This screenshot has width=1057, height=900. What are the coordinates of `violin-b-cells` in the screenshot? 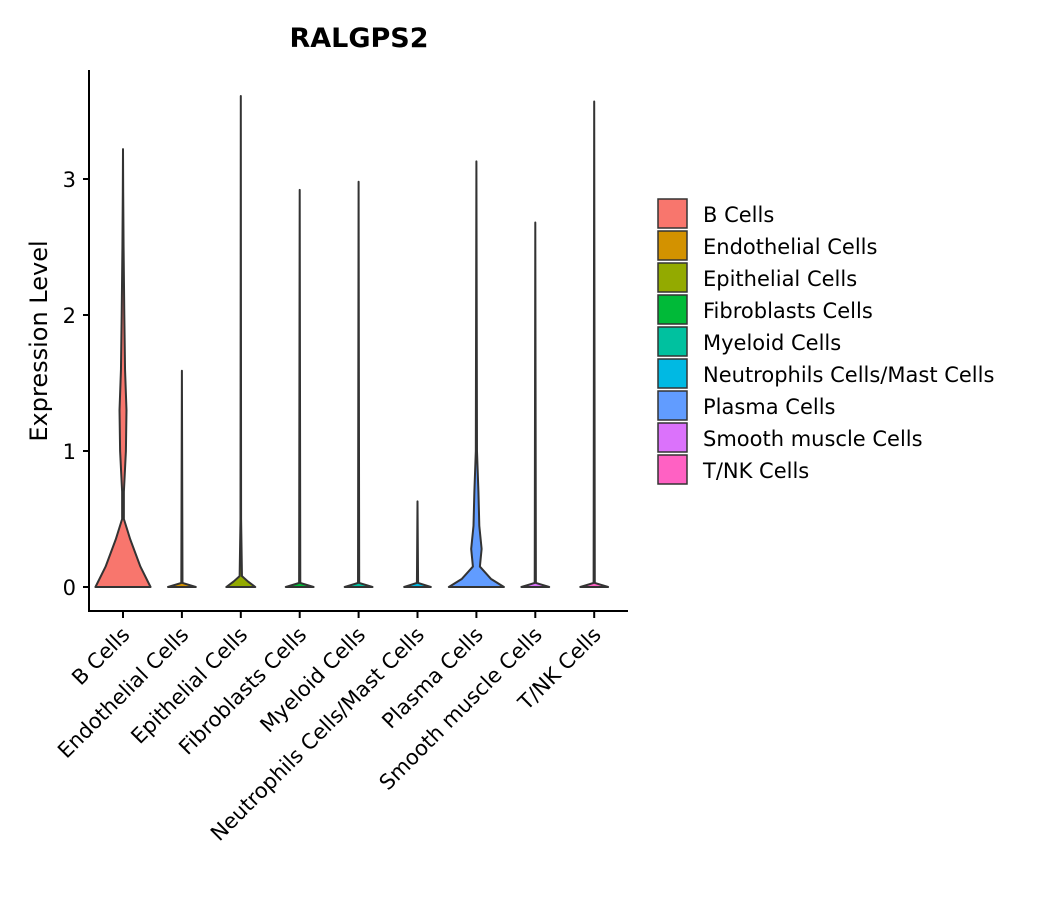 It's located at (123, 368).